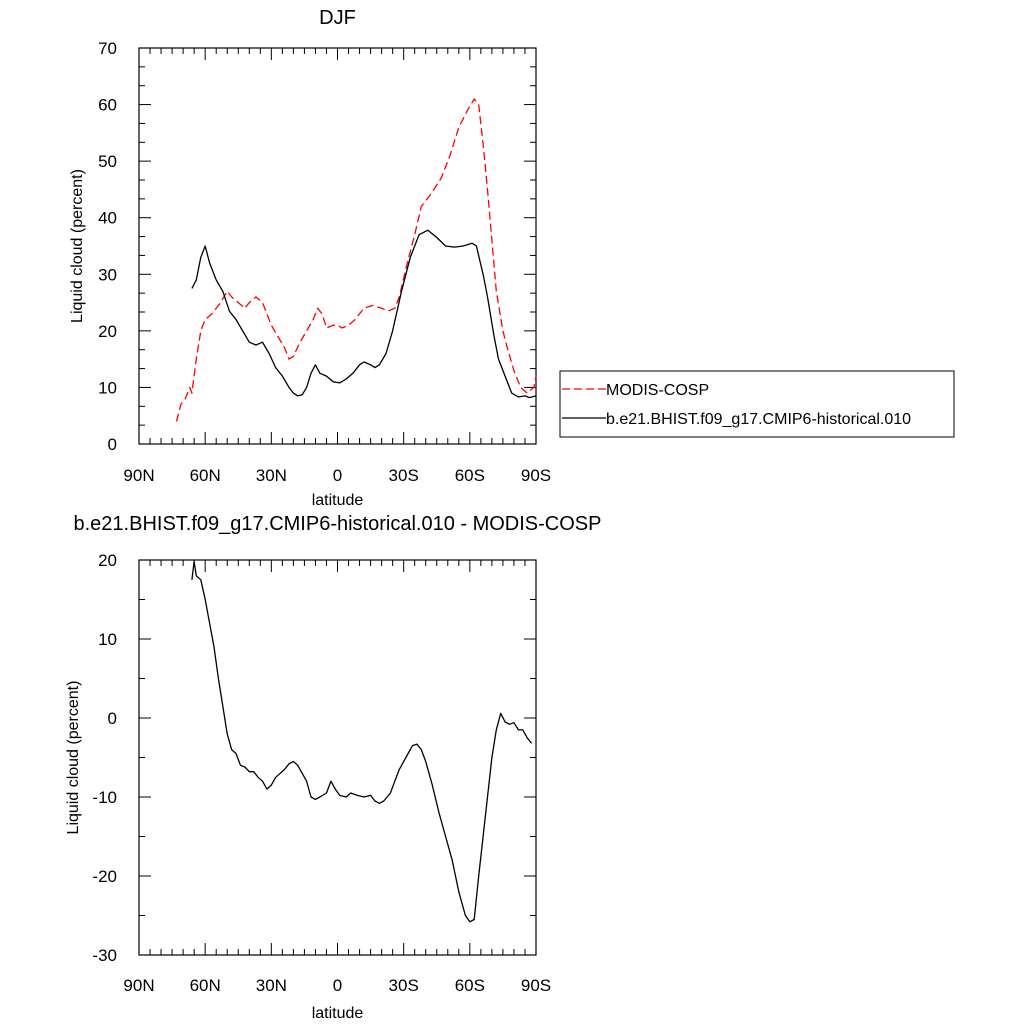 The width and height of the screenshot is (1024, 1024). I want to click on y-tick-label: -20, so click(104, 876).